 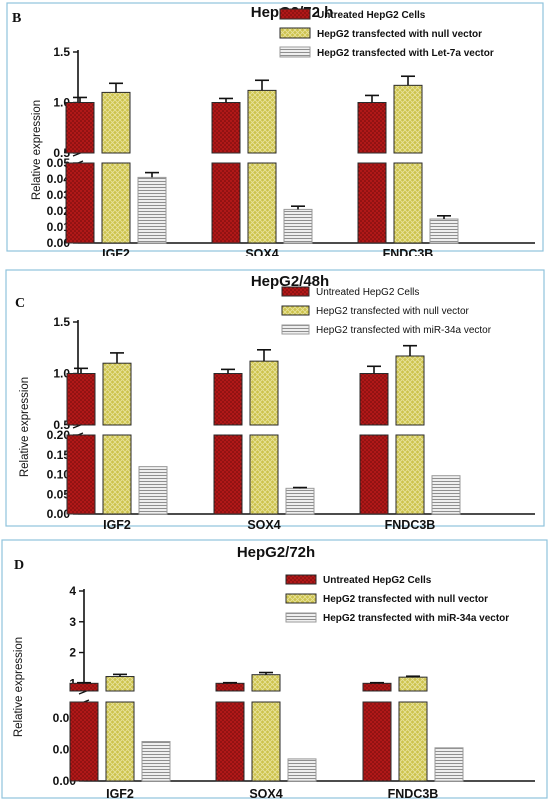 What do you see at coordinates (72, 591) in the screenshot?
I see `y-tick-label: 4` at bounding box center [72, 591].